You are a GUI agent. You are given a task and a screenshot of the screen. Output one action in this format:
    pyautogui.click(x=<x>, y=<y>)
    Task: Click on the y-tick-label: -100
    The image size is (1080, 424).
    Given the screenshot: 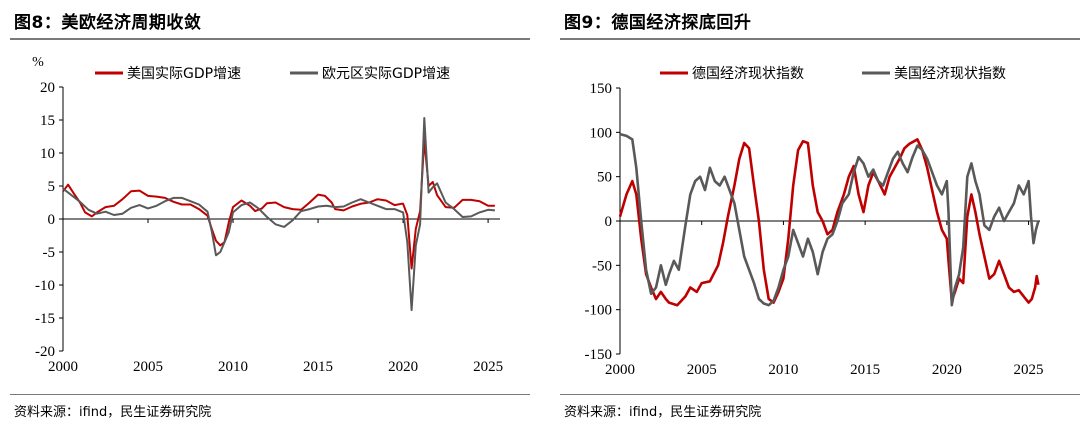 What is the action you would take?
    pyautogui.click(x=599, y=311)
    